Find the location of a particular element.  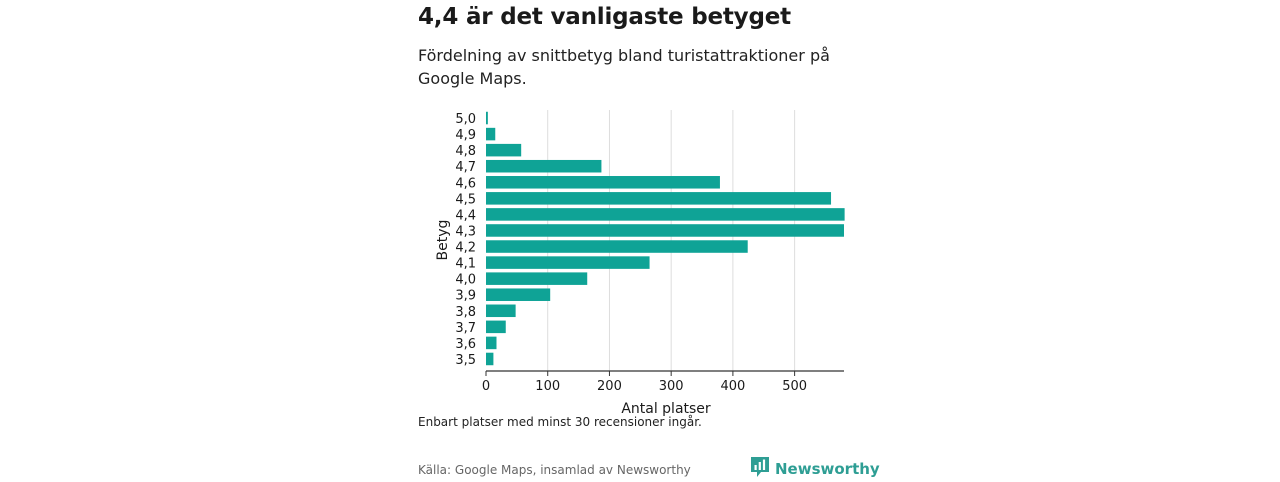

brand-logo: Newsworthy is located at coordinates (815, 469).